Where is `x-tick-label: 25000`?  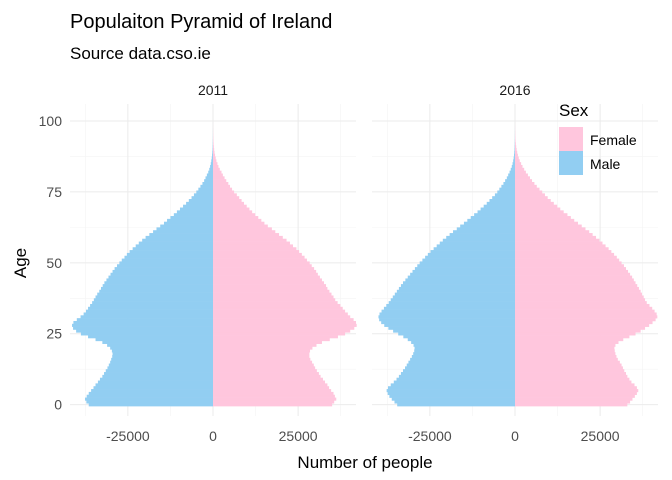
x-tick-label: 25000 is located at coordinates (600, 436).